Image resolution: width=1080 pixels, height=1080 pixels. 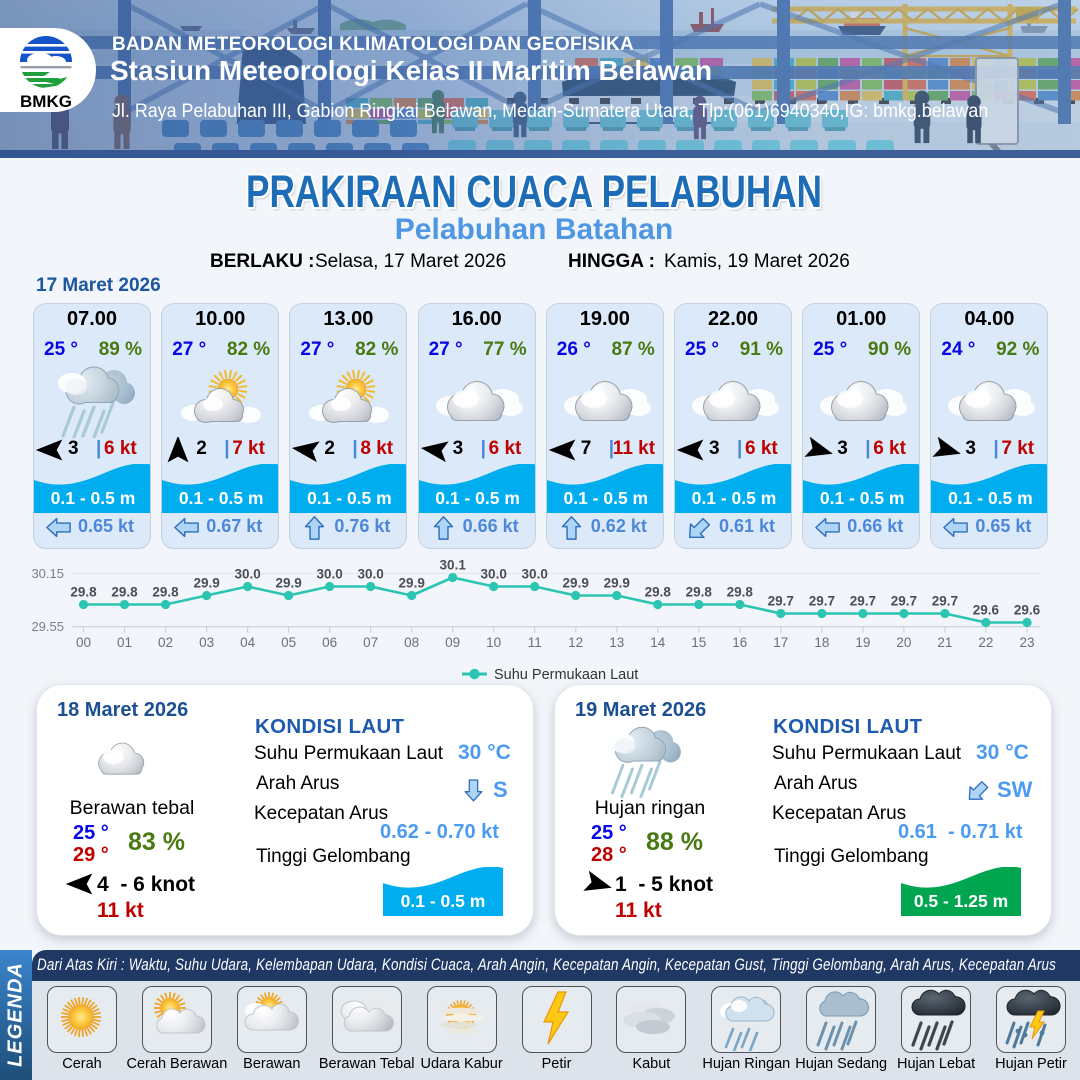 I want to click on svg-text: 00, so click(x=83, y=642).